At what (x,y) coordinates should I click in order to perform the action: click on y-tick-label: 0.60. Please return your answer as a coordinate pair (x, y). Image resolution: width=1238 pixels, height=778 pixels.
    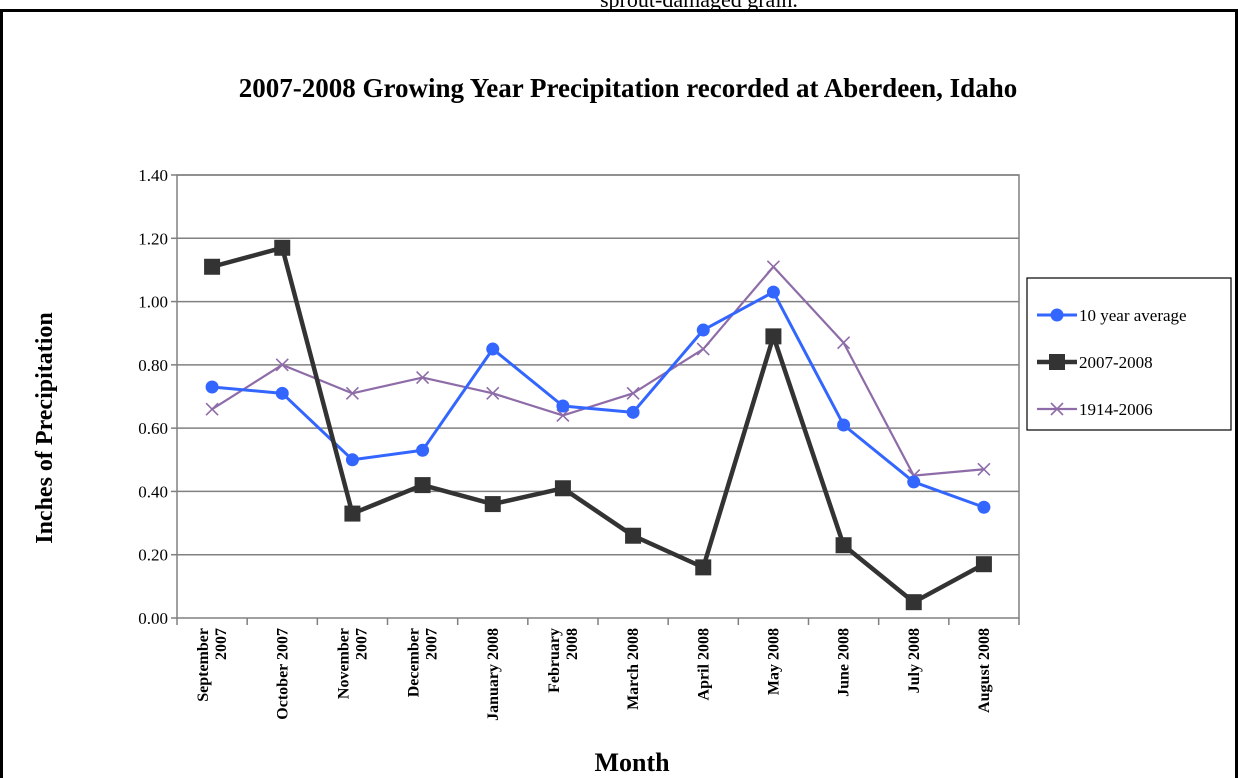
    Looking at the image, I should click on (153, 428).